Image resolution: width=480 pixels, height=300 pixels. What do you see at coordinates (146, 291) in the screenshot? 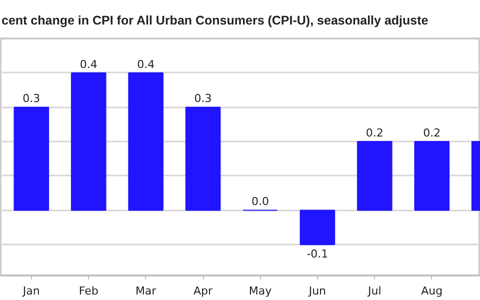
I see `x-tick-label: Mar` at bounding box center [146, 291].